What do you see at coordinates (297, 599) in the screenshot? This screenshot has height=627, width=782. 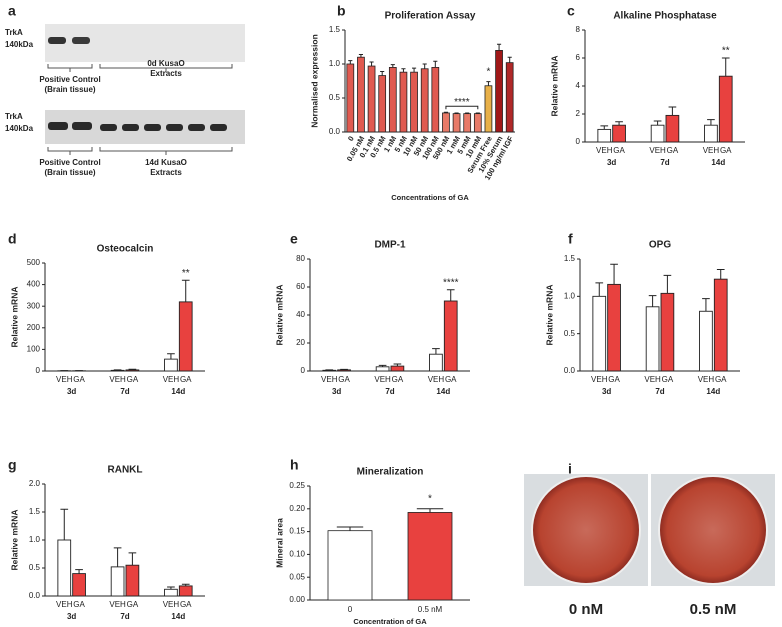 I see `y-tick-label: 0.00` at bounding box center [297, 599].